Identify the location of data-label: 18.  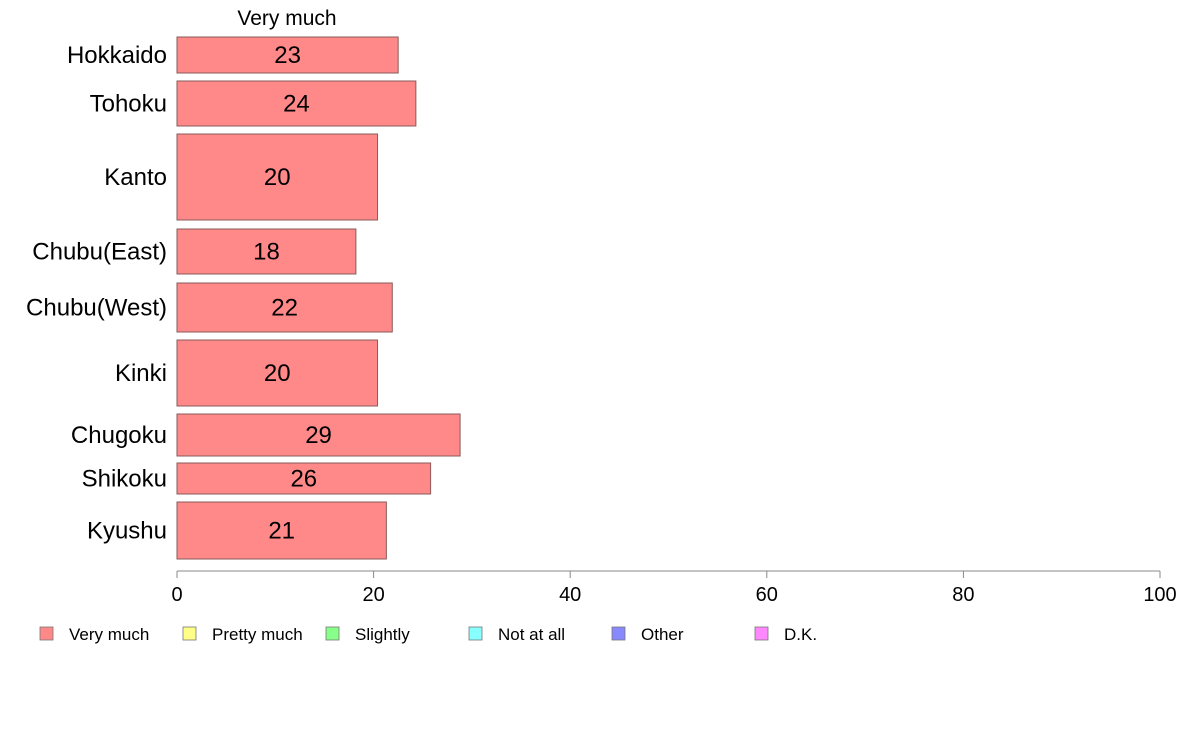
(266, 252).